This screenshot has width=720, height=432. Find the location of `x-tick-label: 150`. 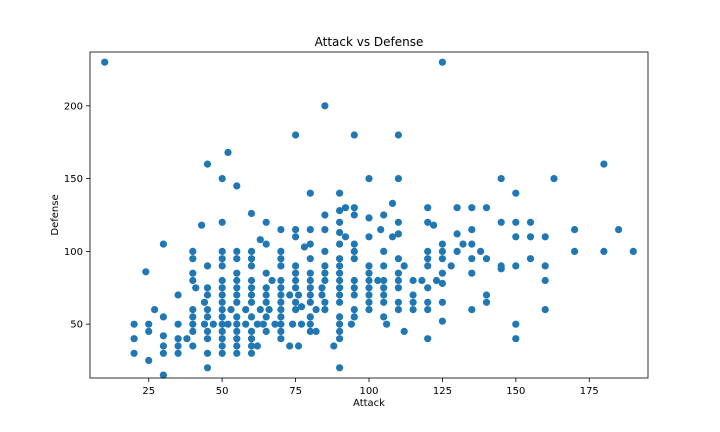

x-tick-label: 150 is located at coordinates (515, 391).